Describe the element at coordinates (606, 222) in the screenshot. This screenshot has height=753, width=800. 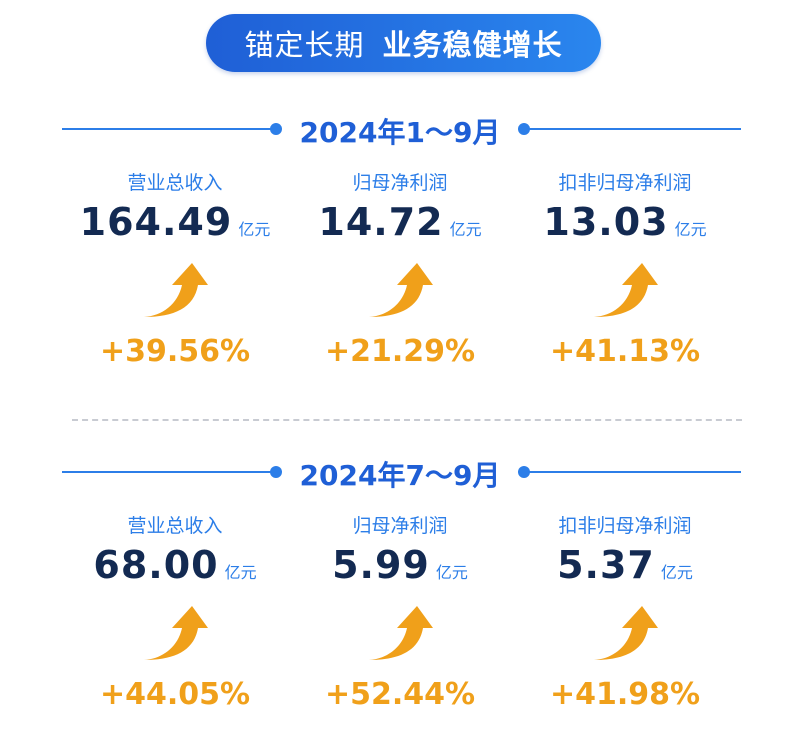
I see `metric-value: 13.03` at that location.